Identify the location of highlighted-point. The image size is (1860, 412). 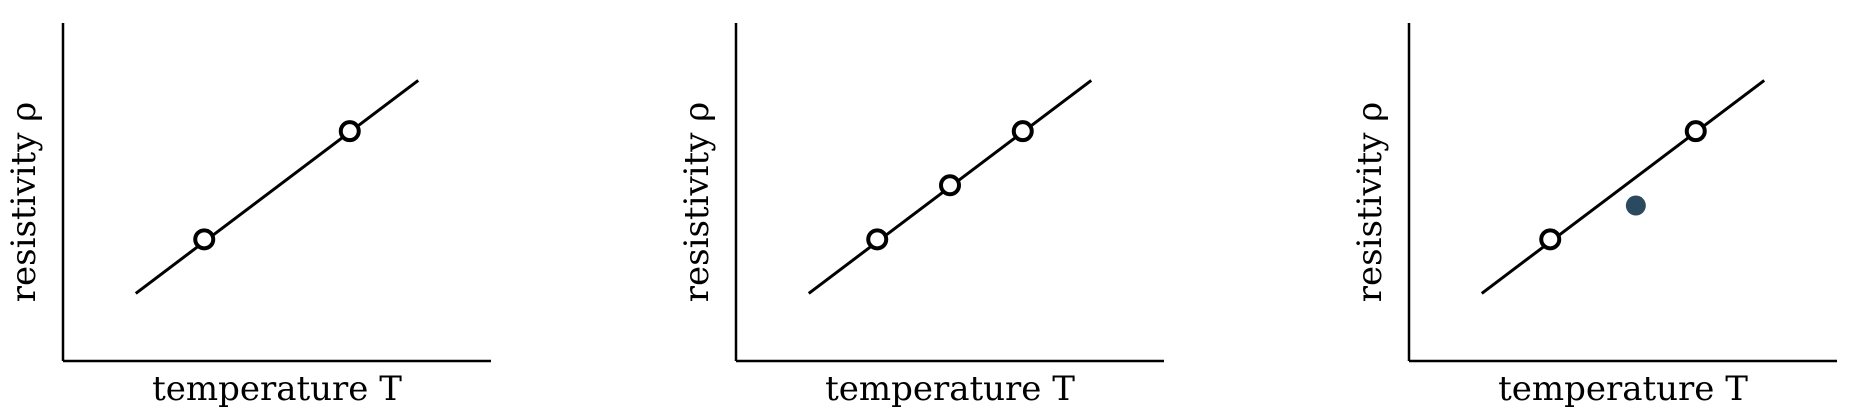
(1635, 205).